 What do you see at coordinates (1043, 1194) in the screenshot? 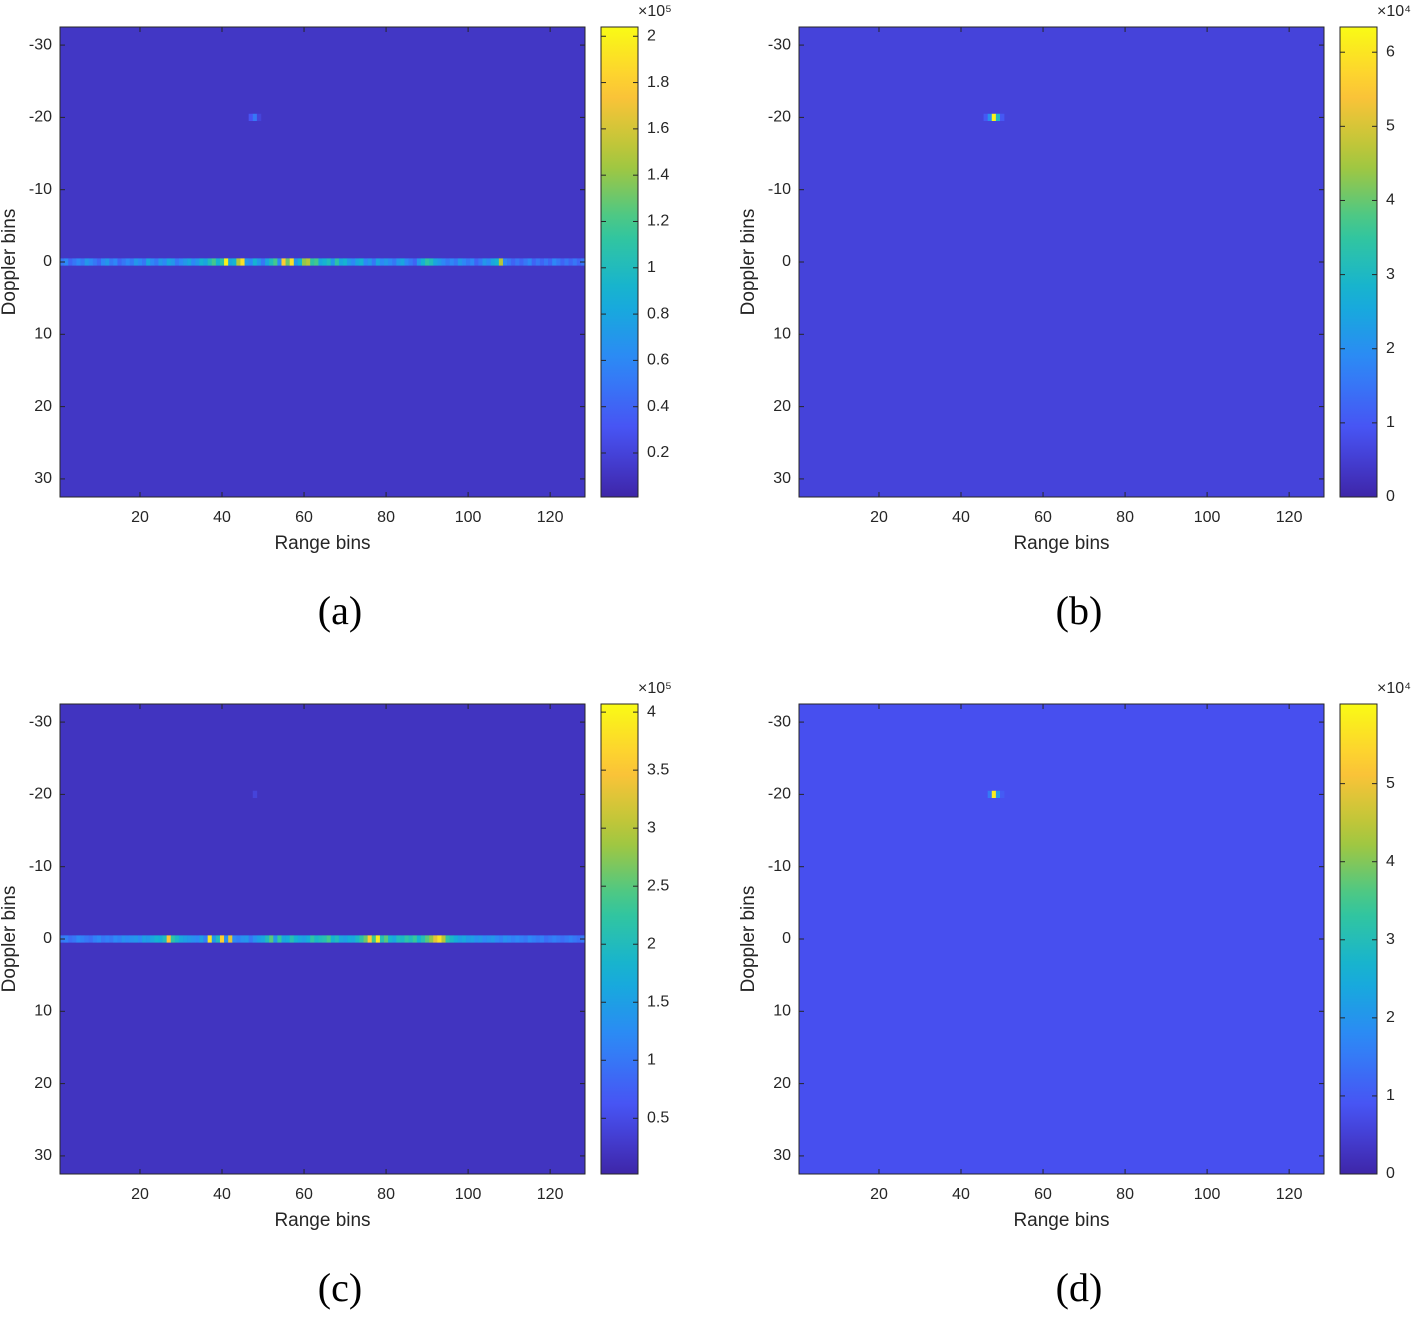
I see `x-tick-label: 60` at bounding box center [1043, 1194].